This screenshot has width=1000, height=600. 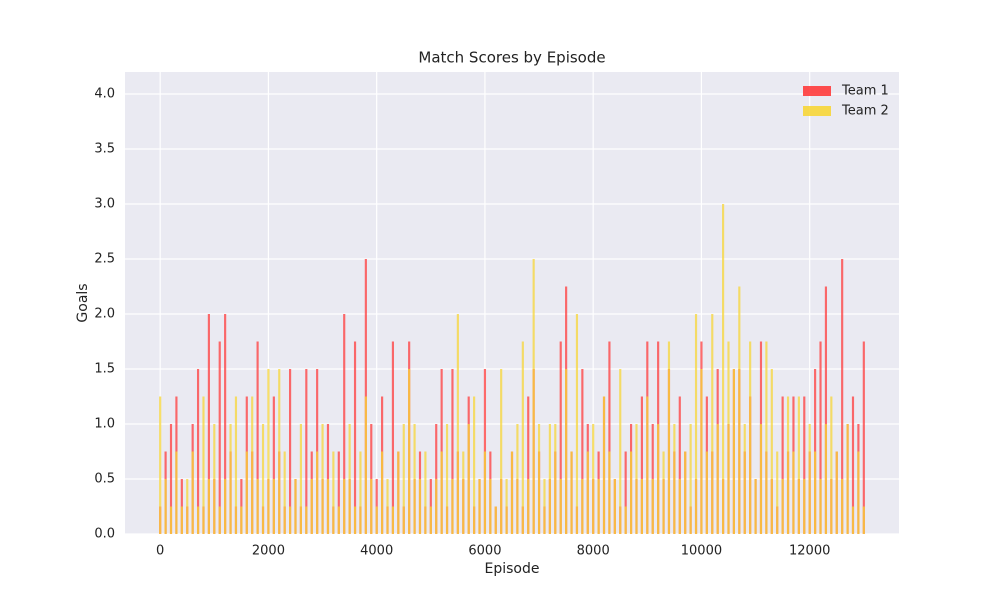 I want to click on x-tick-label: 10000, so click(x=701, y=551).